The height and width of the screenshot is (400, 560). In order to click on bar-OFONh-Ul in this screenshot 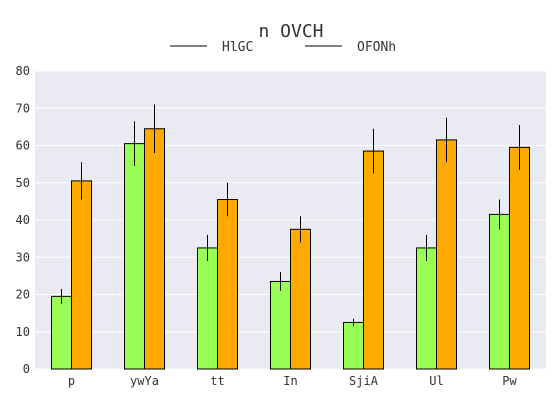, I will do `click(446, 254)`.